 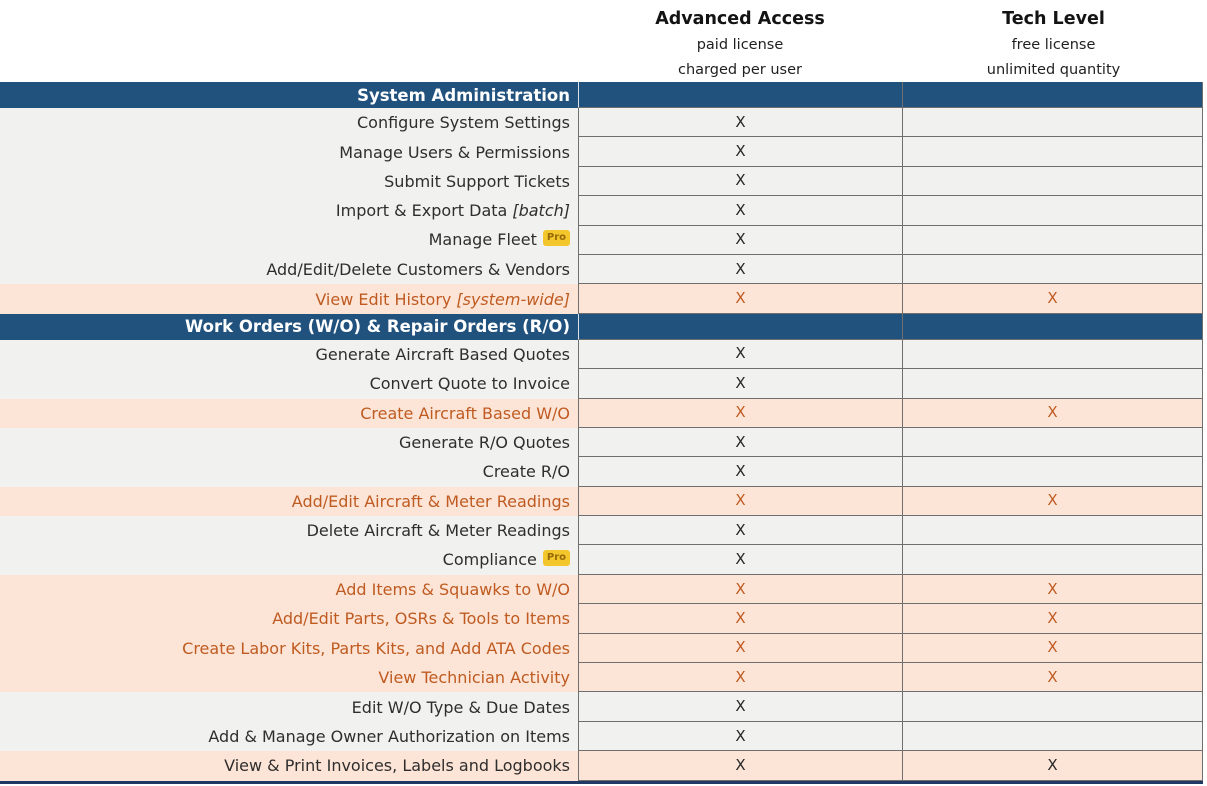 What do you see at coordinates (289, 384) in the screenshot?
I see `feature-label-cell: Convert Quote to Invoice` at bounding box center [289, 384].